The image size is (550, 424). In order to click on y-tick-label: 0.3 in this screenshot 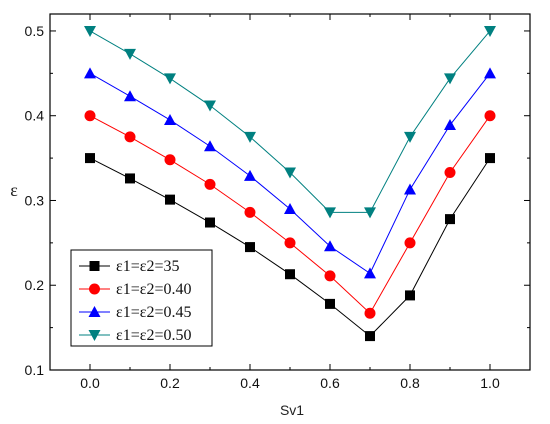, I will do `click(35, 200)`.